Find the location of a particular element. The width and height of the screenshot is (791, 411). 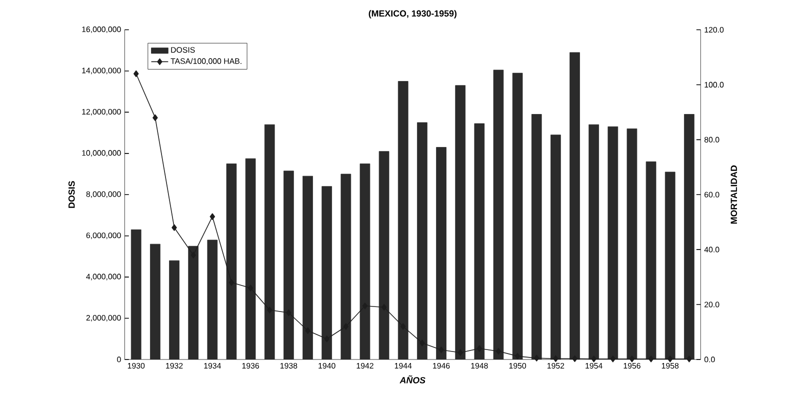

x-axis-title: AÑOS is located at coordinates (413, 379).